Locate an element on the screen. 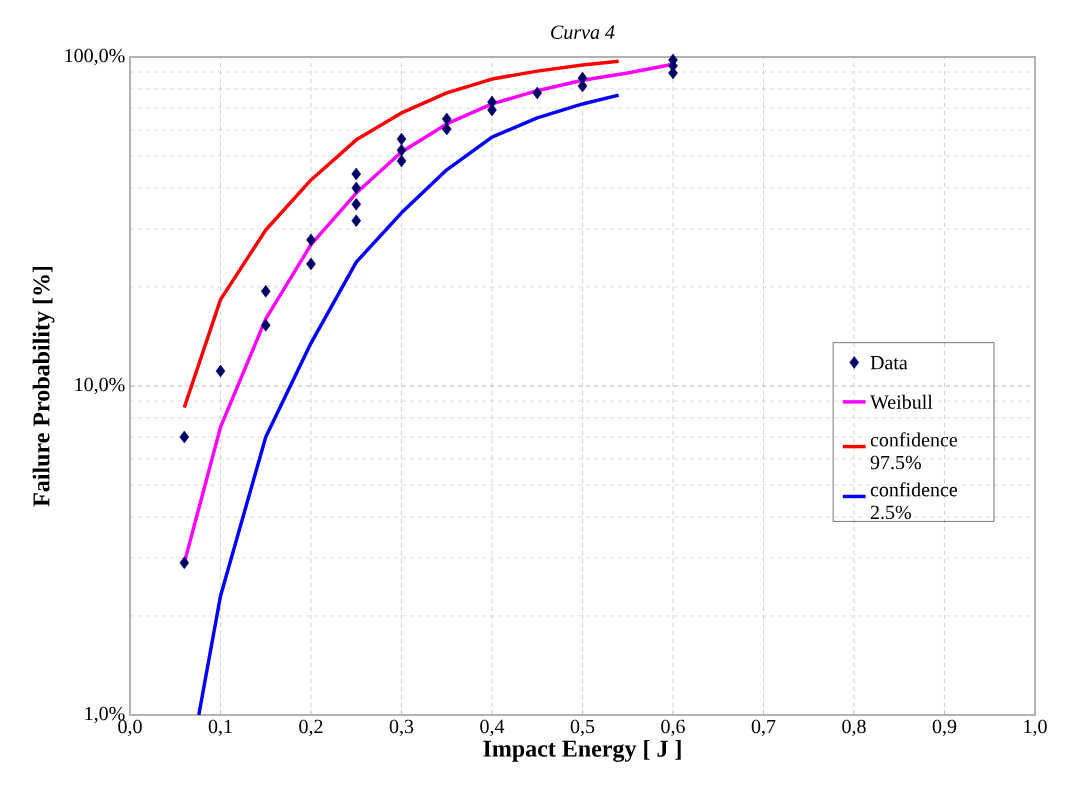 This screenshot has height=795, width=1086. x-tick-label: 1,0 is located at coordinates (1035, 728).